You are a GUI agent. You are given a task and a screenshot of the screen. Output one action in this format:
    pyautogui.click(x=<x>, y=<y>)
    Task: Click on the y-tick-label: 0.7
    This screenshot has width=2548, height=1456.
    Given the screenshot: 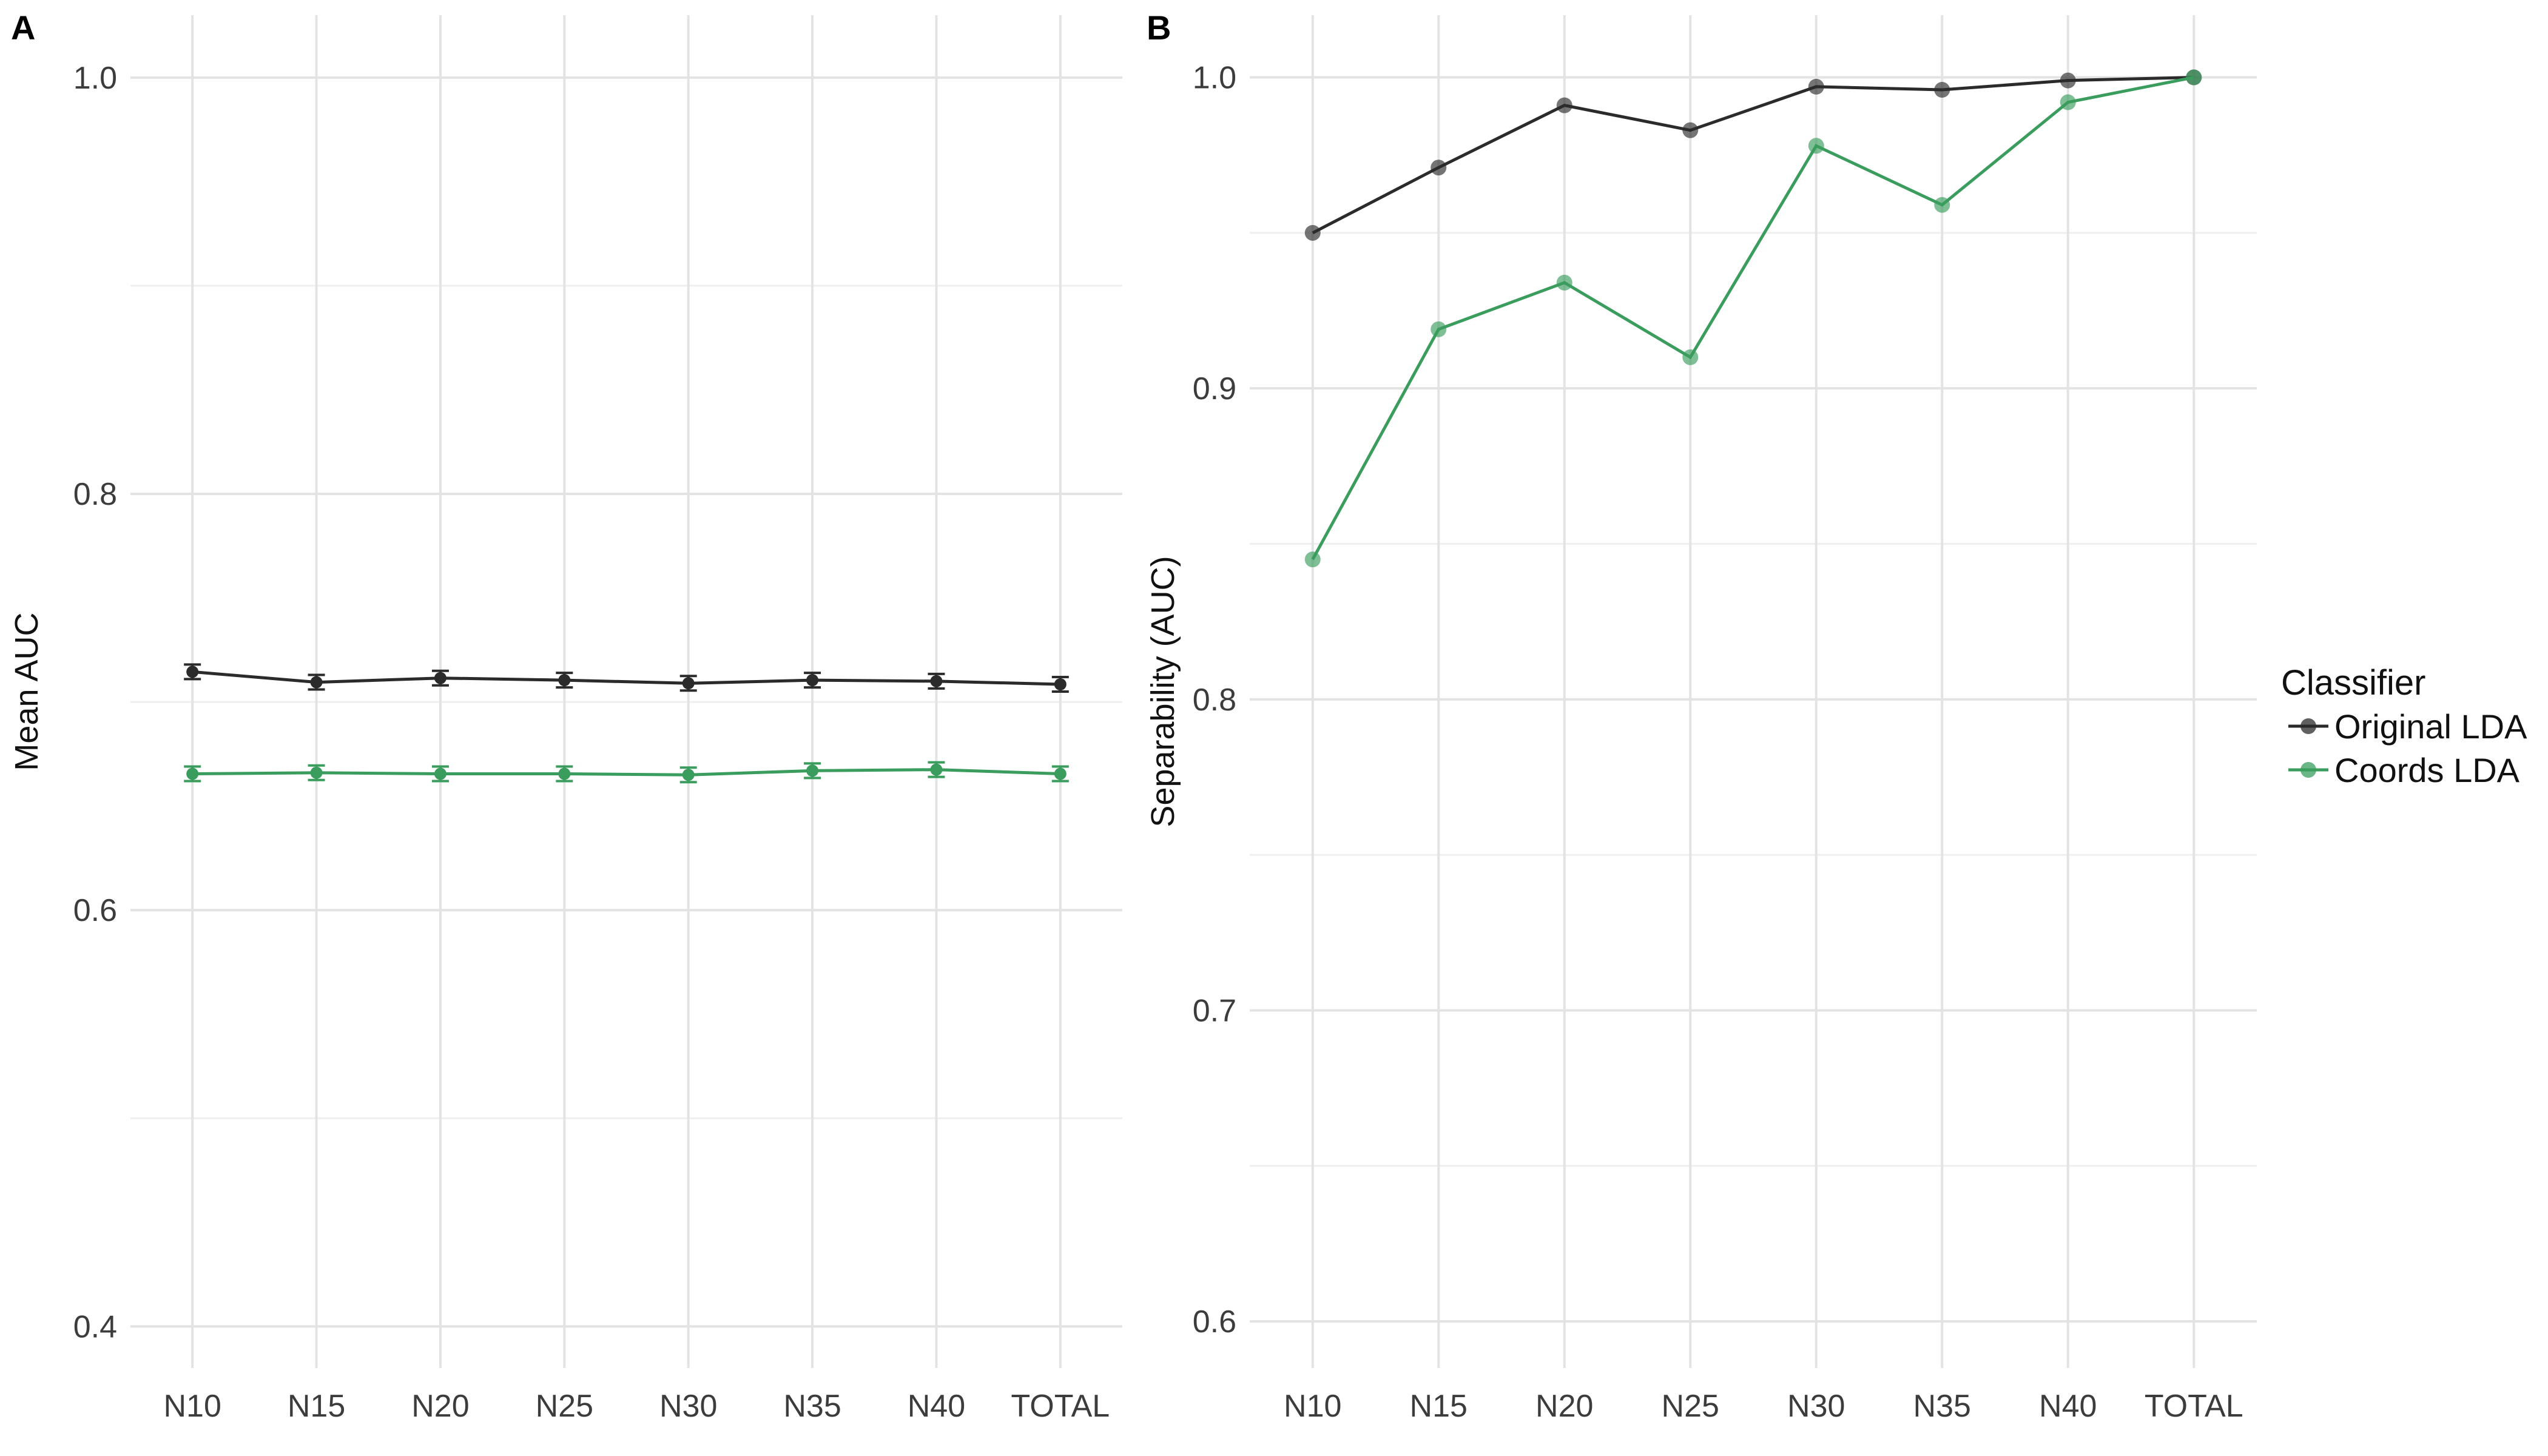 What is the action you would take?
    pyautogui.click(x=1214, y=1010)
    